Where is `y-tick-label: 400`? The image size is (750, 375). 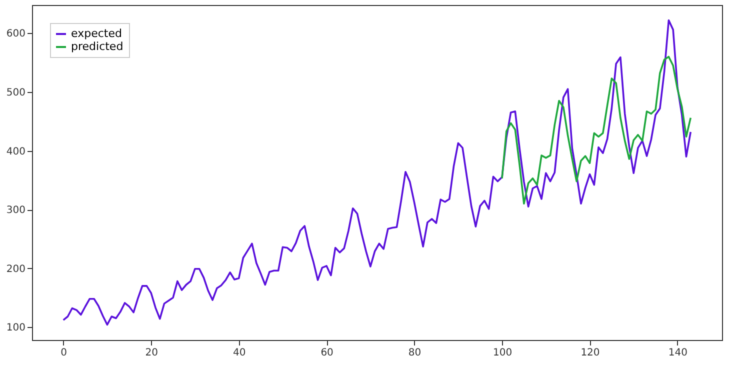 y-tick-label: 400 is located at coordinates (16, 152).